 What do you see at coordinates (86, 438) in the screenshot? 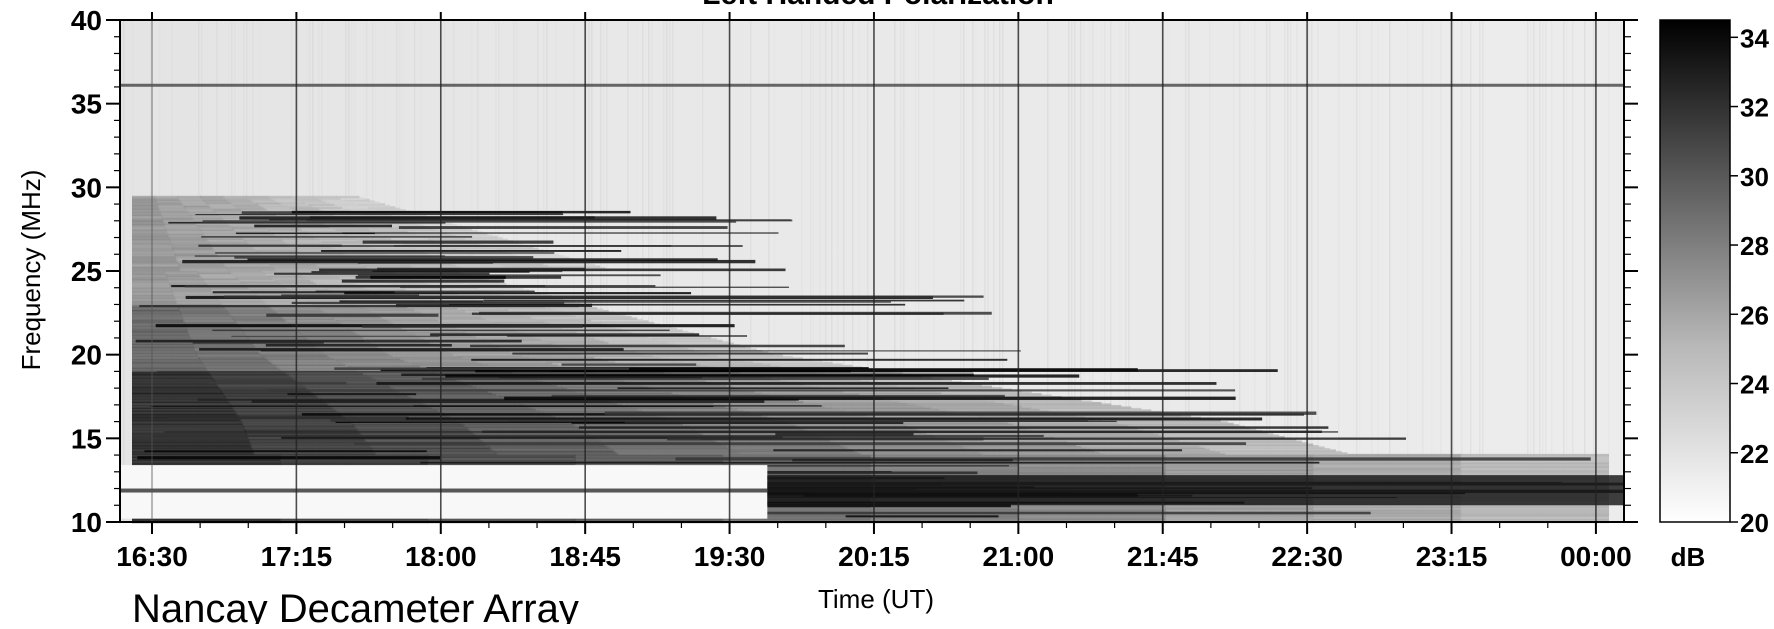
I see `y-tick-label: 15` at bounding box center [86, 438].